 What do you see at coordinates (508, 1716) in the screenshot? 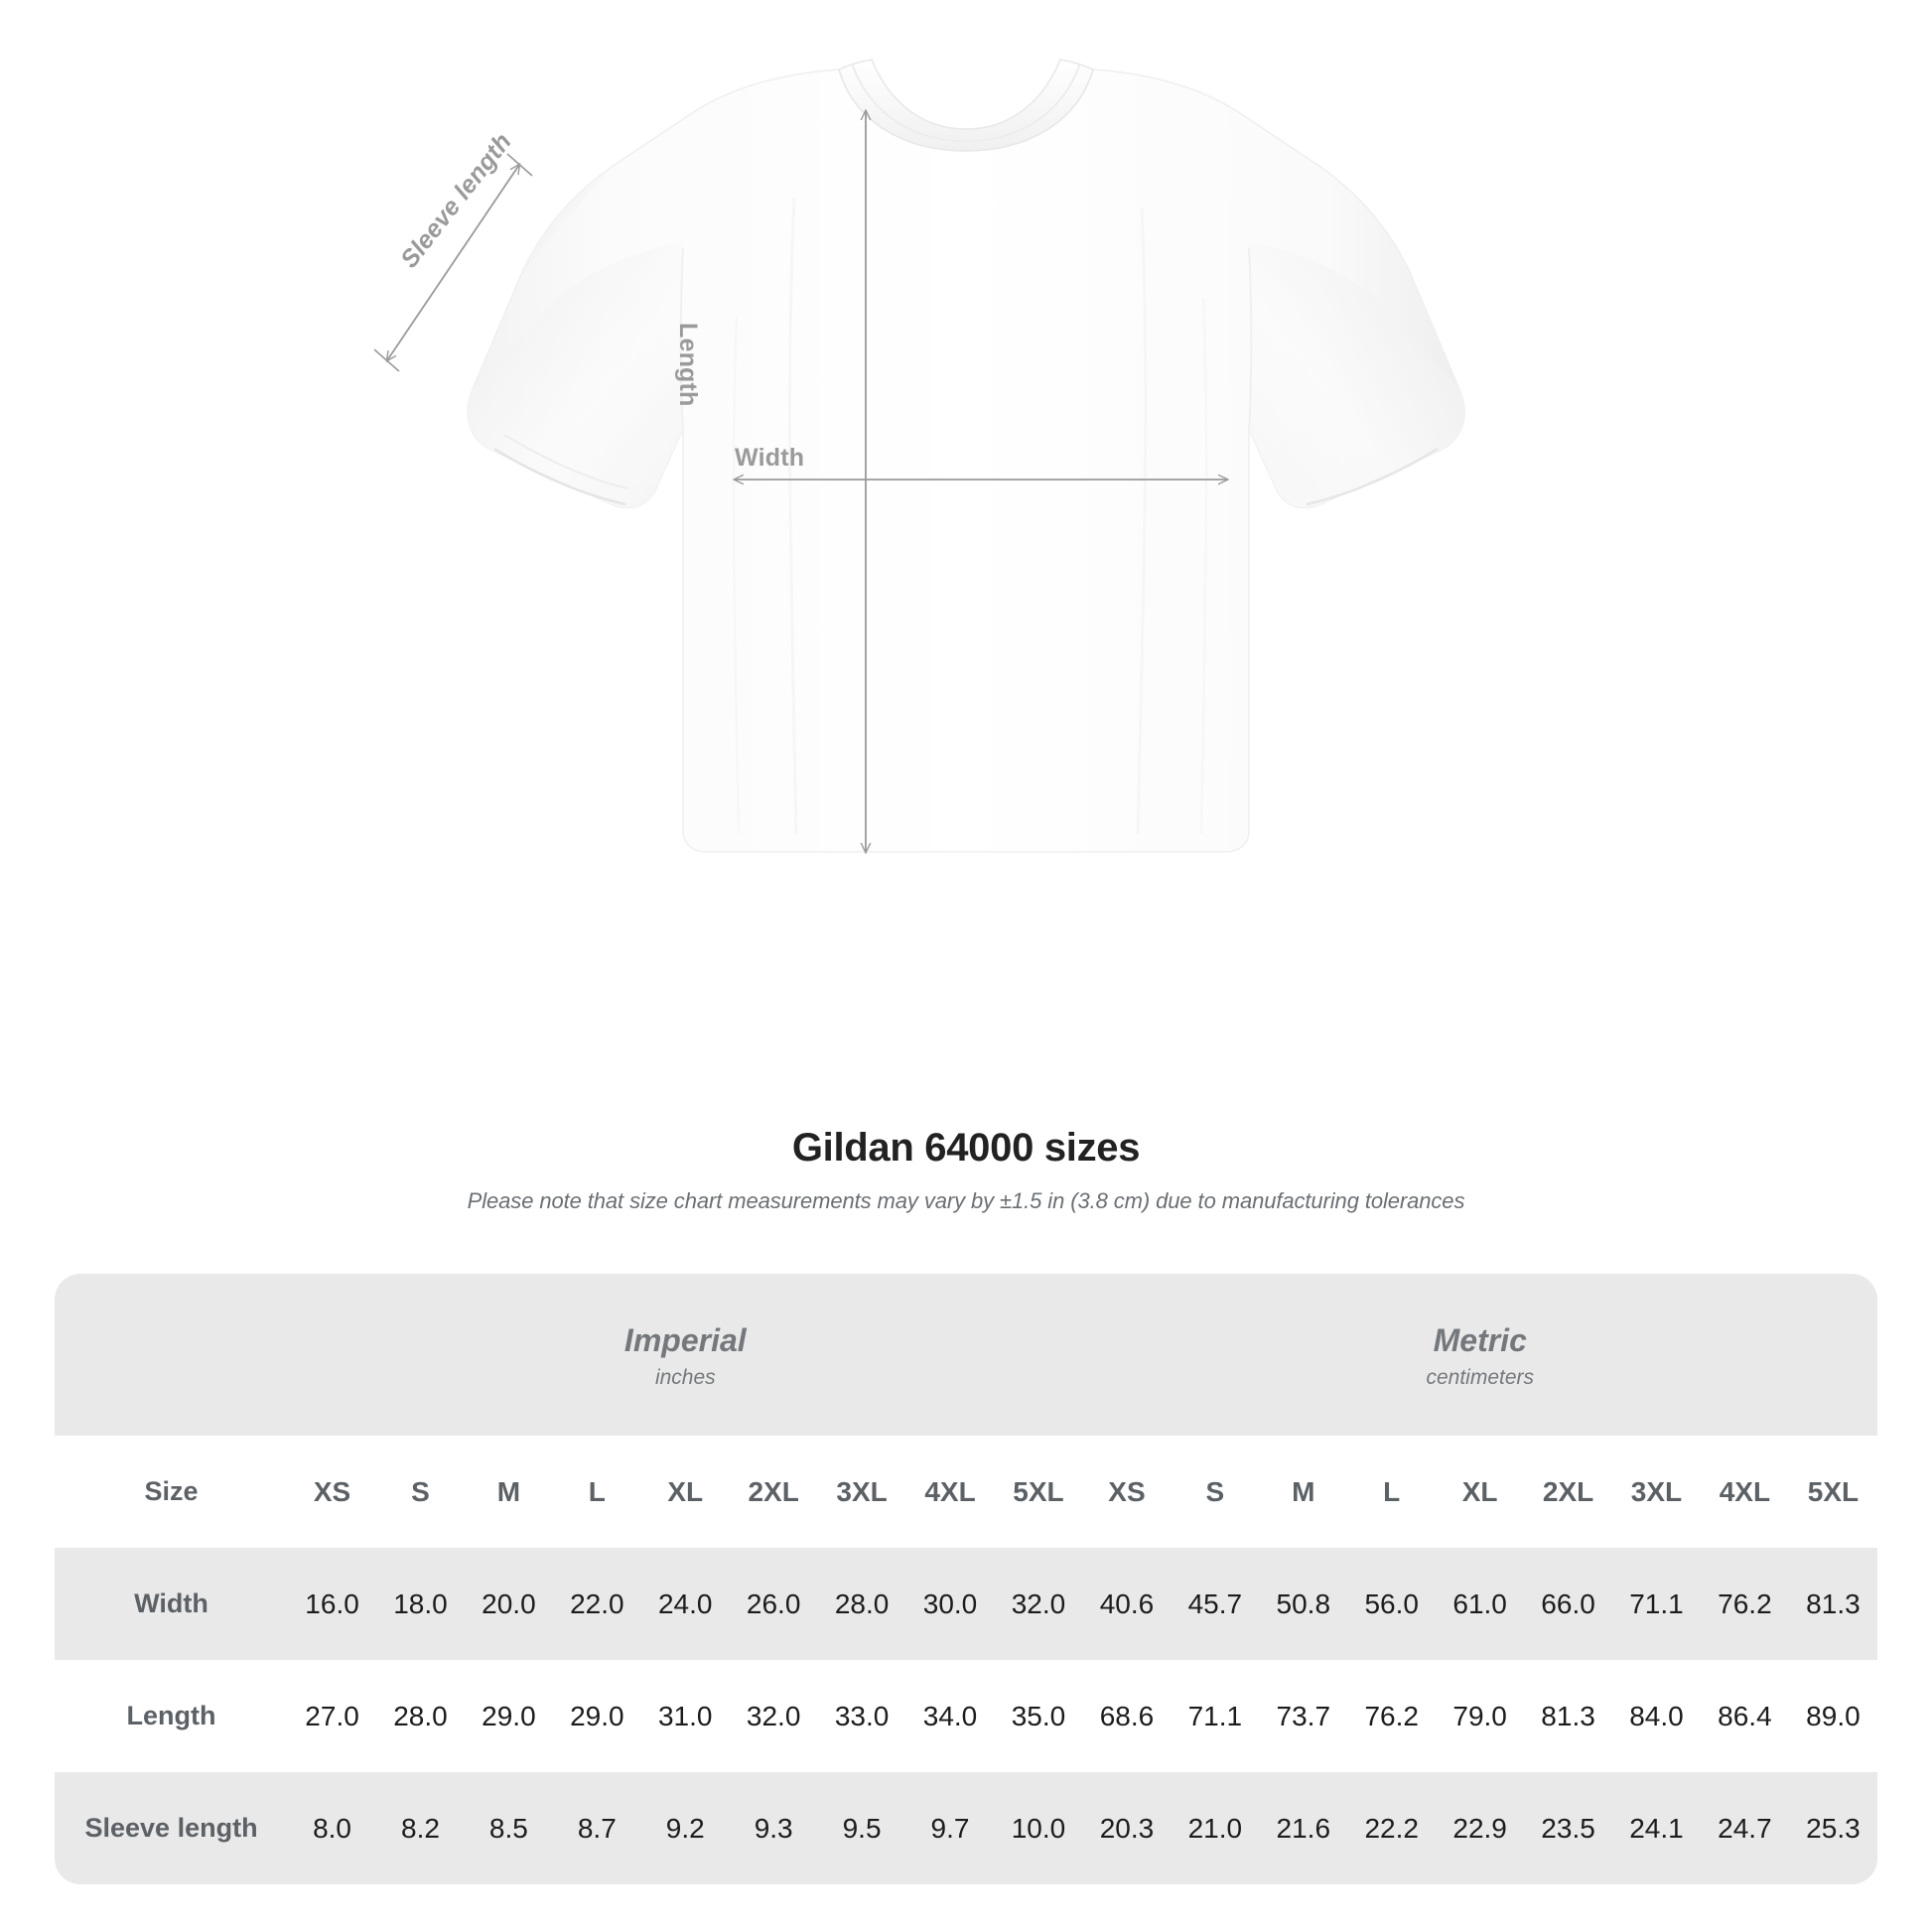
I see `cell-length-imperial-m: 29.0` at bounding box center [508, 1716].